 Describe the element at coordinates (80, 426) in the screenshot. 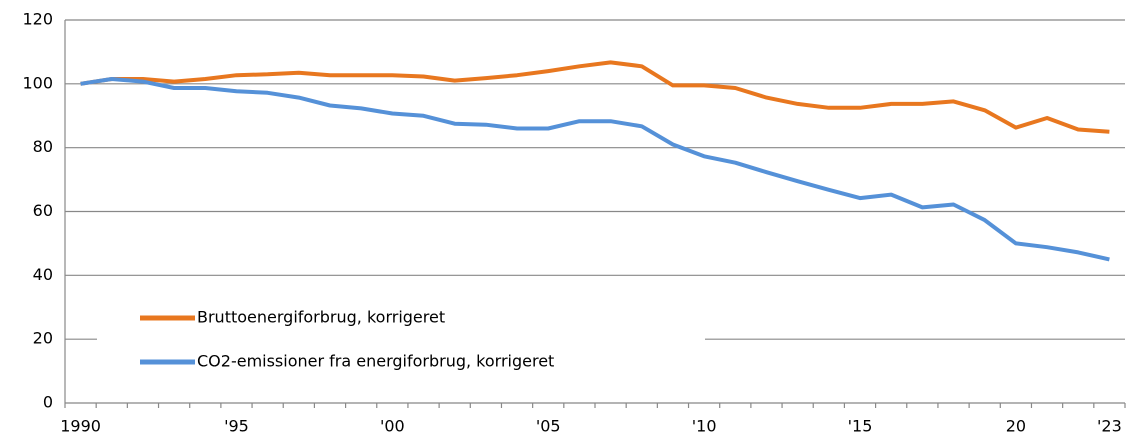

I see `x-tick-label: 1990` at that location.